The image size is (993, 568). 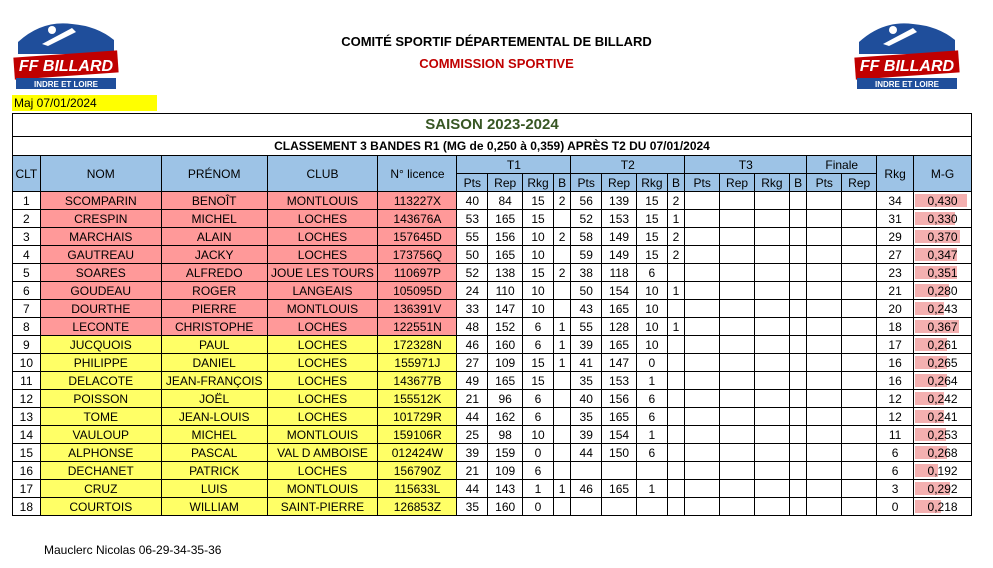 What do you see at coordinates (100, 488) in the screenshot?
I see `cell-nom: CRUZ` at bounding box center [100, 488].